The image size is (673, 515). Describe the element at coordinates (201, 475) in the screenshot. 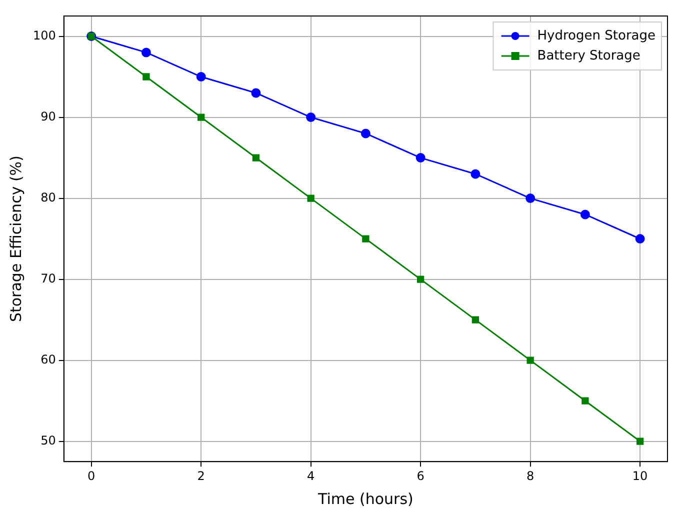

I see `x-tick-label: 2` at that location.